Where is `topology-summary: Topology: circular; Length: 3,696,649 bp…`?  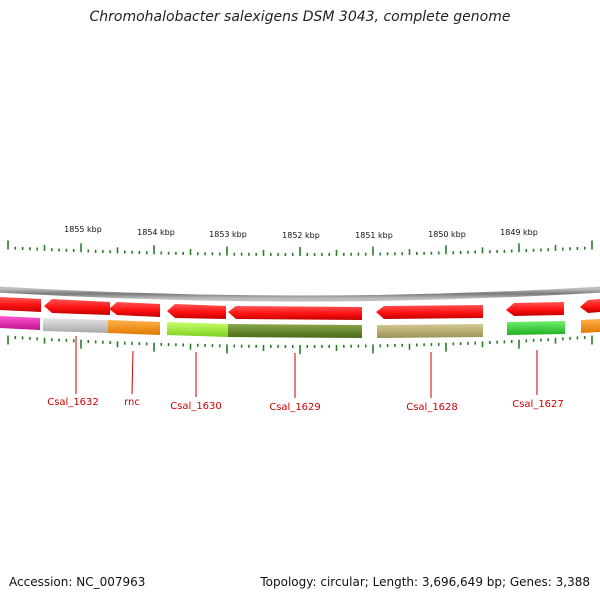 topology-summary: Topology: circular; Length: 3,696,649 bp… is located at coordinates (425, 582).